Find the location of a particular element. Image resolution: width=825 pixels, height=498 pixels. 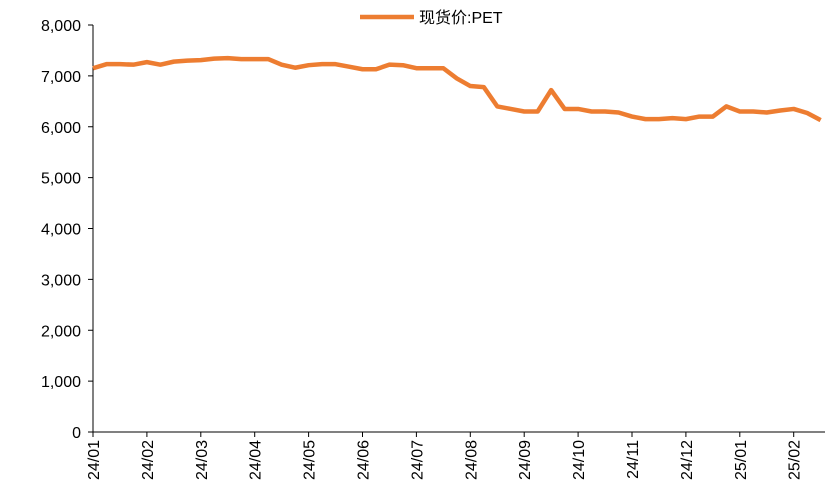

x-tick-label: 24/09 is located at coordinates (525, 460).